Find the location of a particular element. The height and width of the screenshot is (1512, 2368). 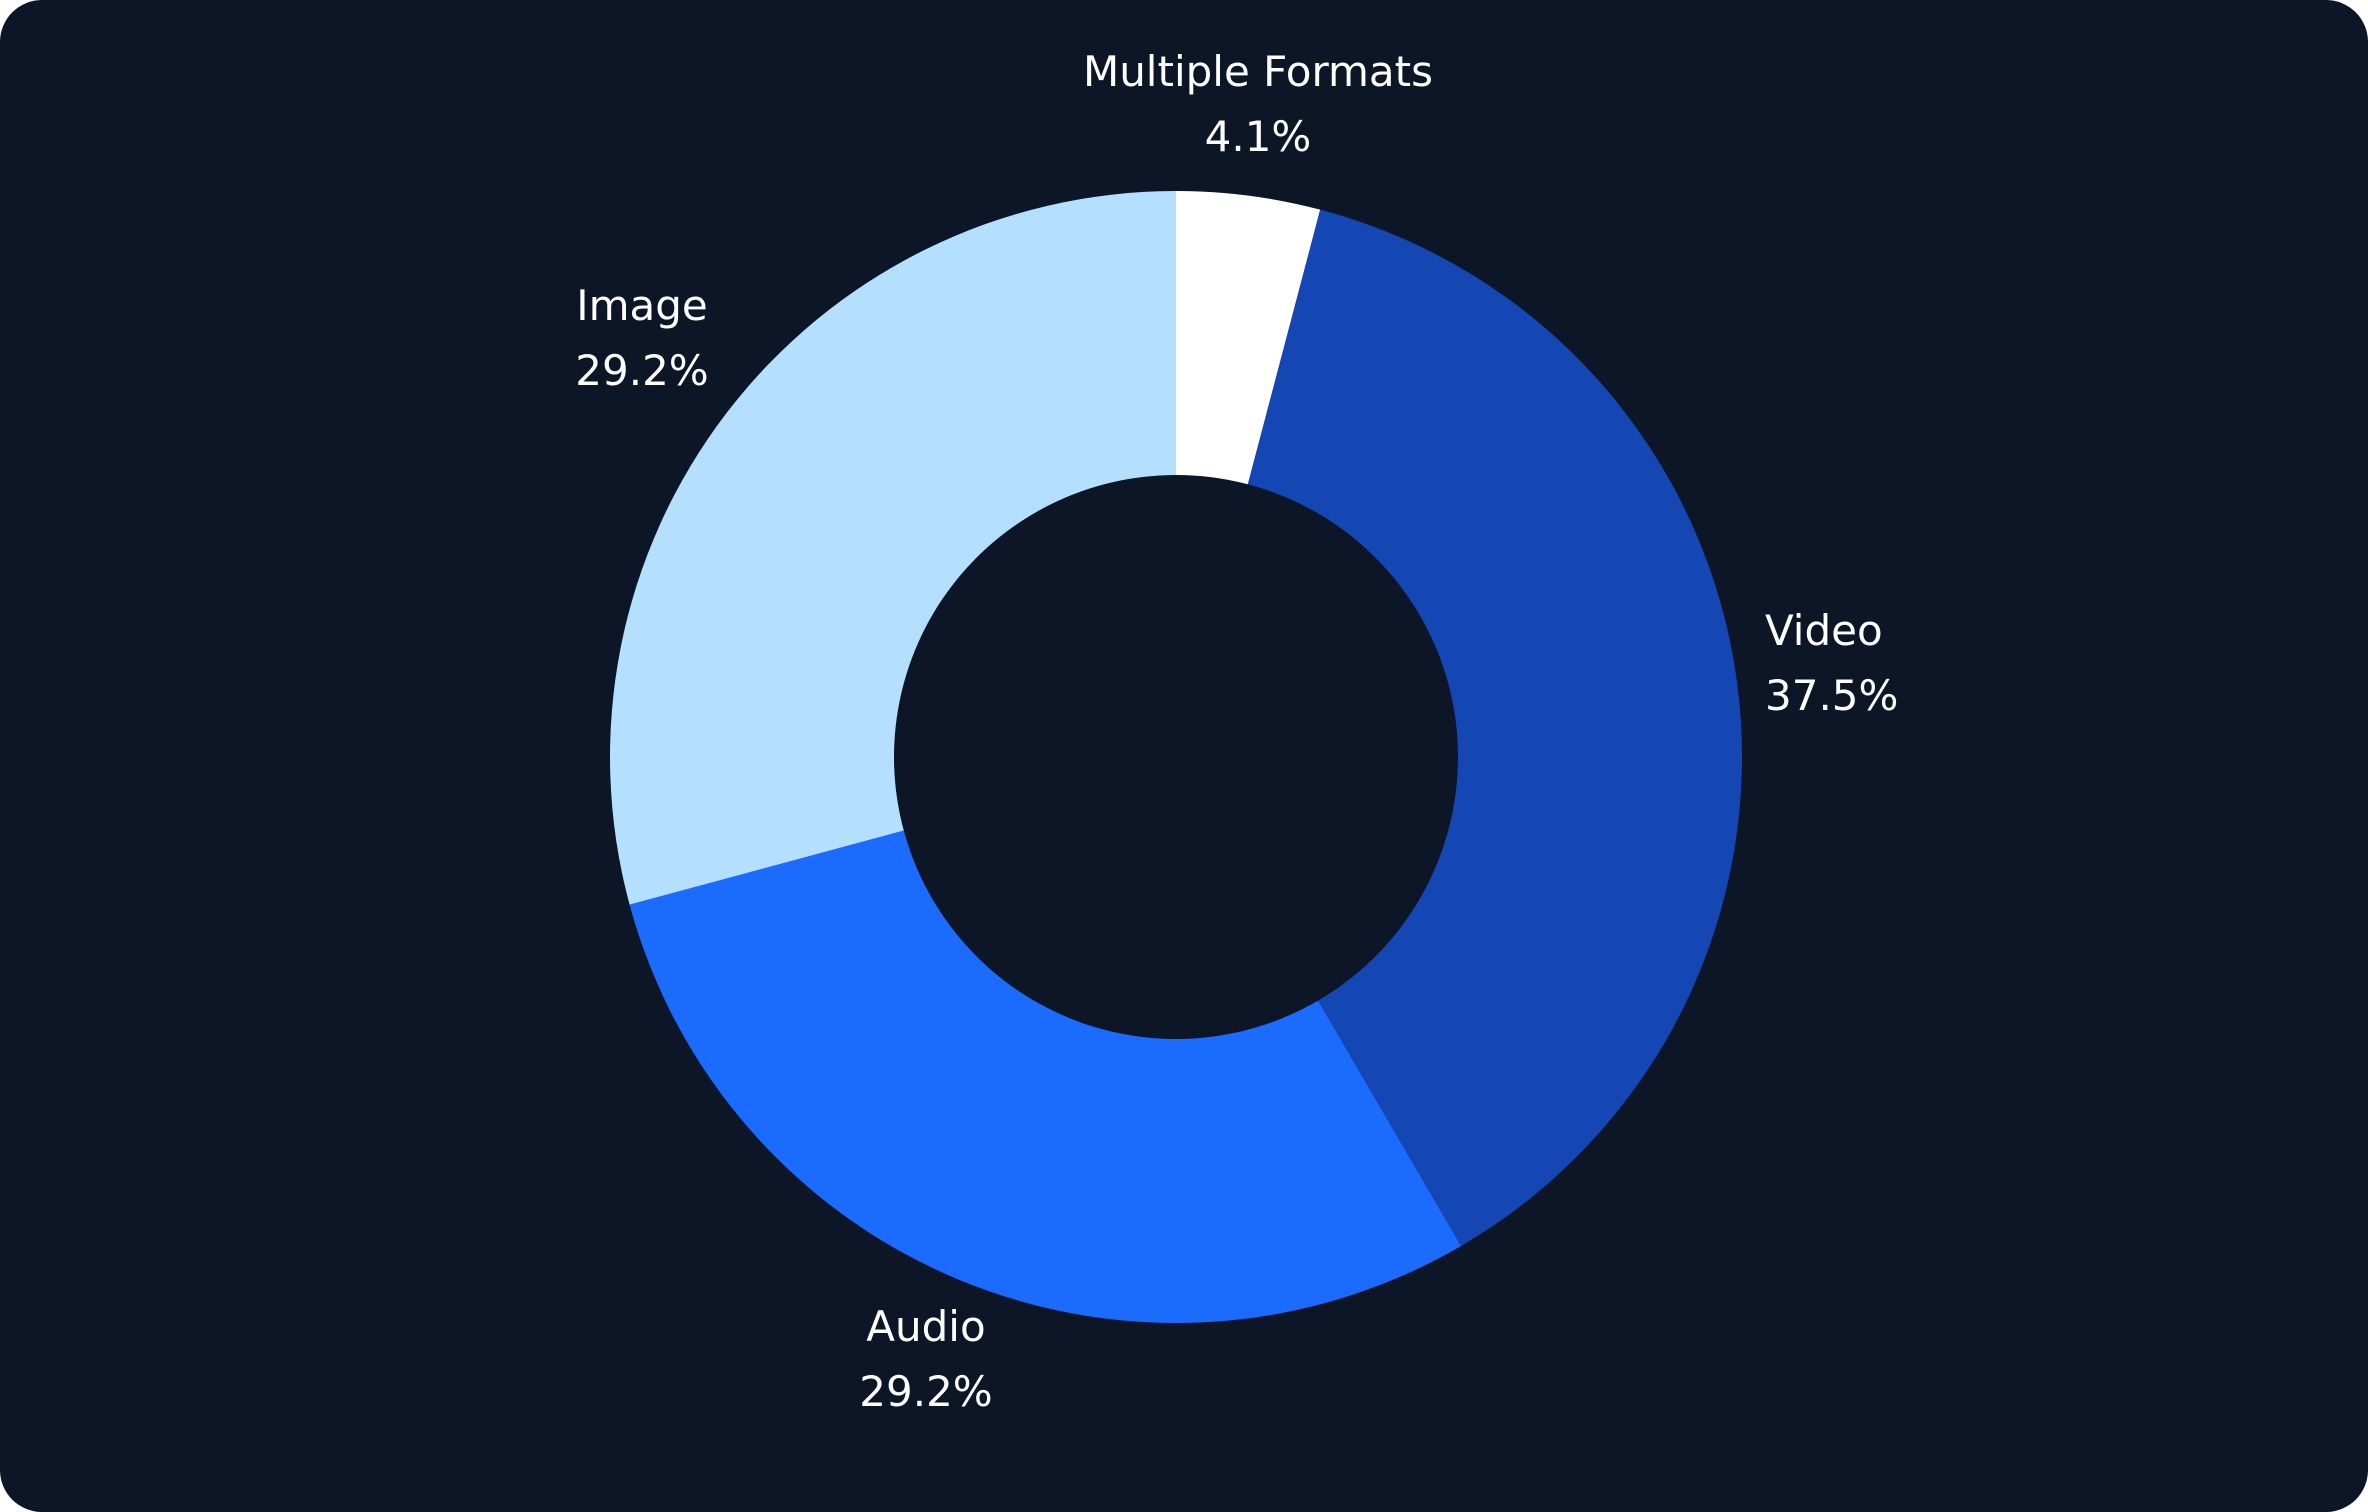

slice-label-image: Image is located at coordinates (642, 305).